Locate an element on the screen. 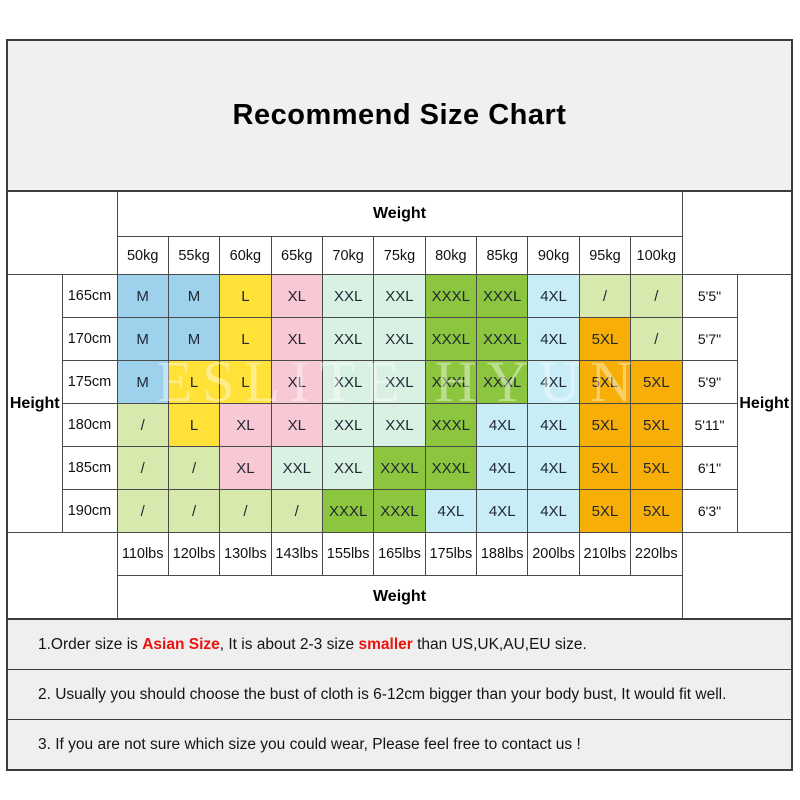  height-ft-cell: 6'1" is located at coordinates (709, 468).